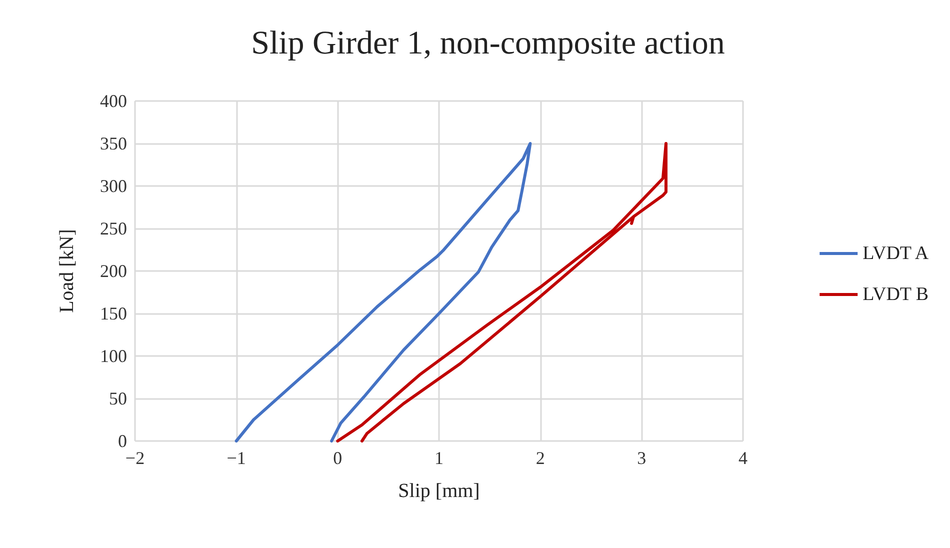 The image size is (950, 548). What do you see at coordinates (113, 144) in the screenshot?
I see `y-tick-label: 350` at bounding box center [113, 144].